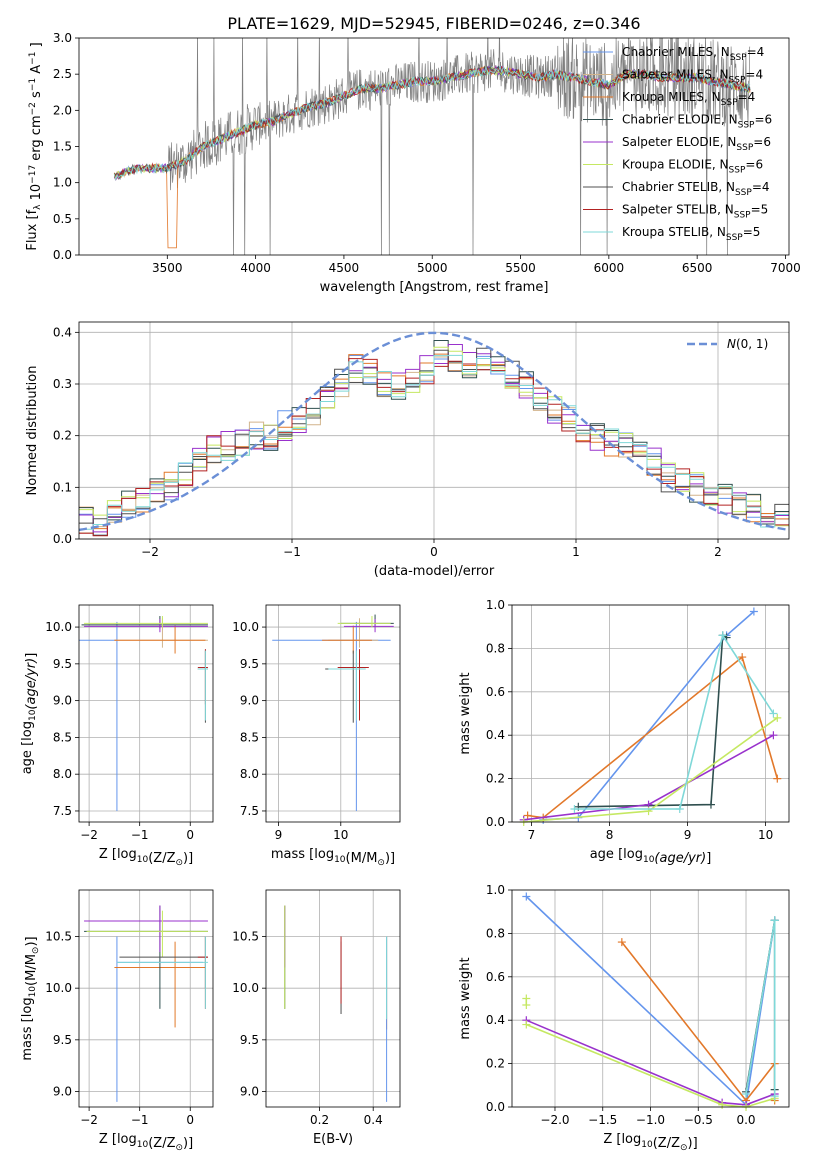  I want to click on x-tick-label: 5500, so click(520, 268).